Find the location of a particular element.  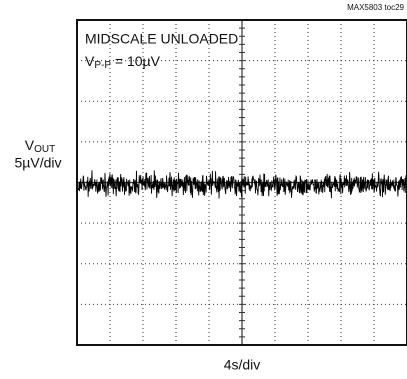

y-scale: 5µV/div is located at coordinates (38, 163).